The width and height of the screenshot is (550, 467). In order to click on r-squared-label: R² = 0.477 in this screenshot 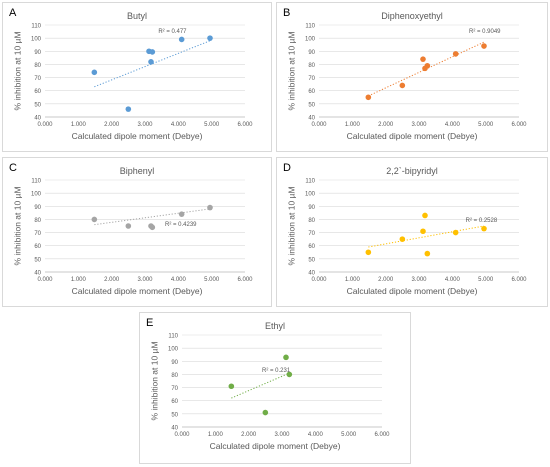, I will do `click(172, 32)`.